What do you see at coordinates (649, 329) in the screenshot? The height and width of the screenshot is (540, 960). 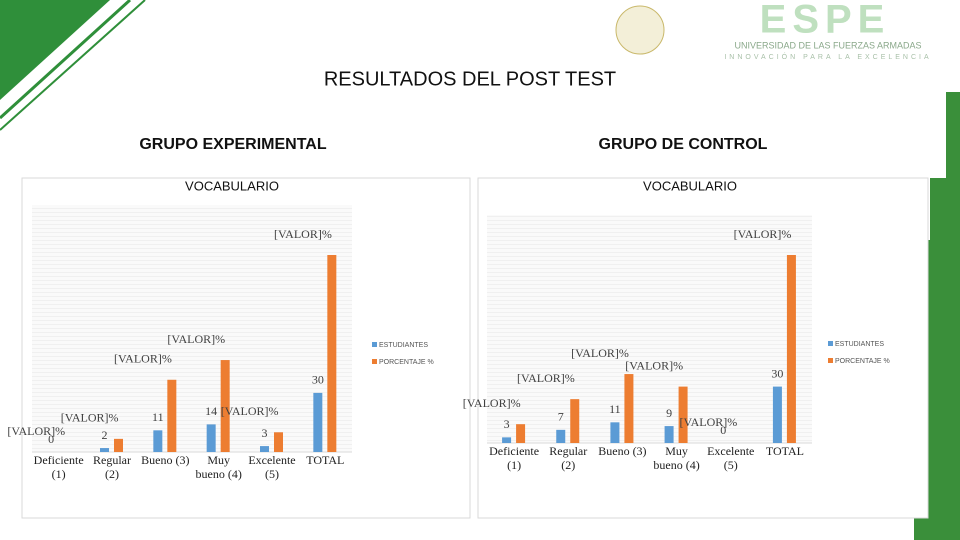 I see `plot-area` at bounding box center [649, 329].